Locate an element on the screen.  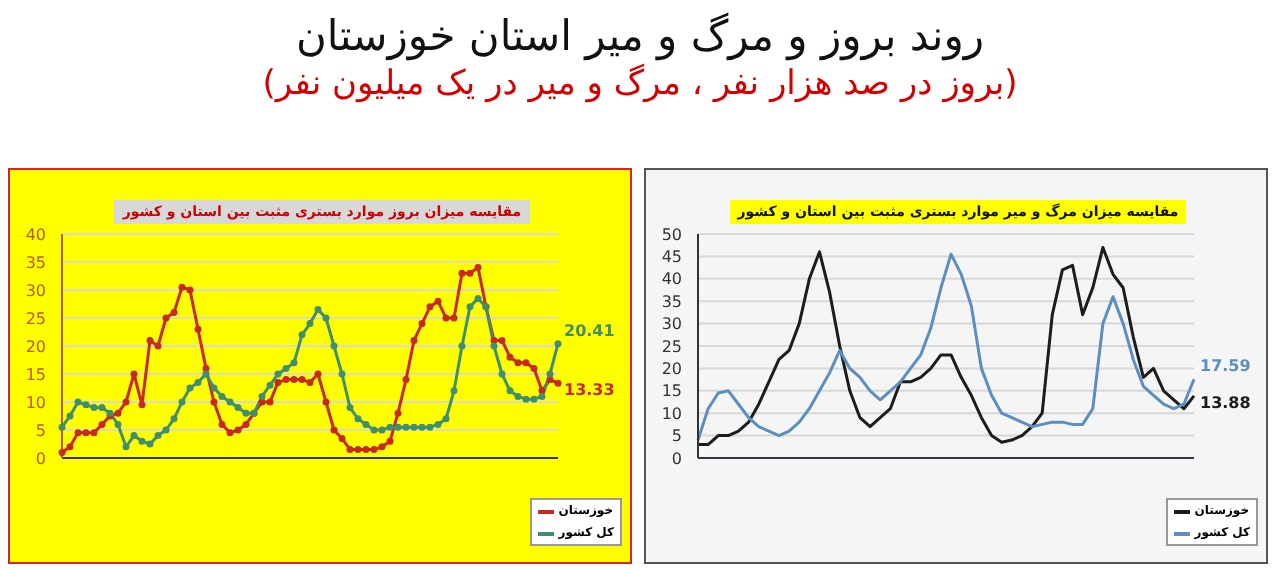
data-label: 13.88 is located at coordinates (1226, 402).